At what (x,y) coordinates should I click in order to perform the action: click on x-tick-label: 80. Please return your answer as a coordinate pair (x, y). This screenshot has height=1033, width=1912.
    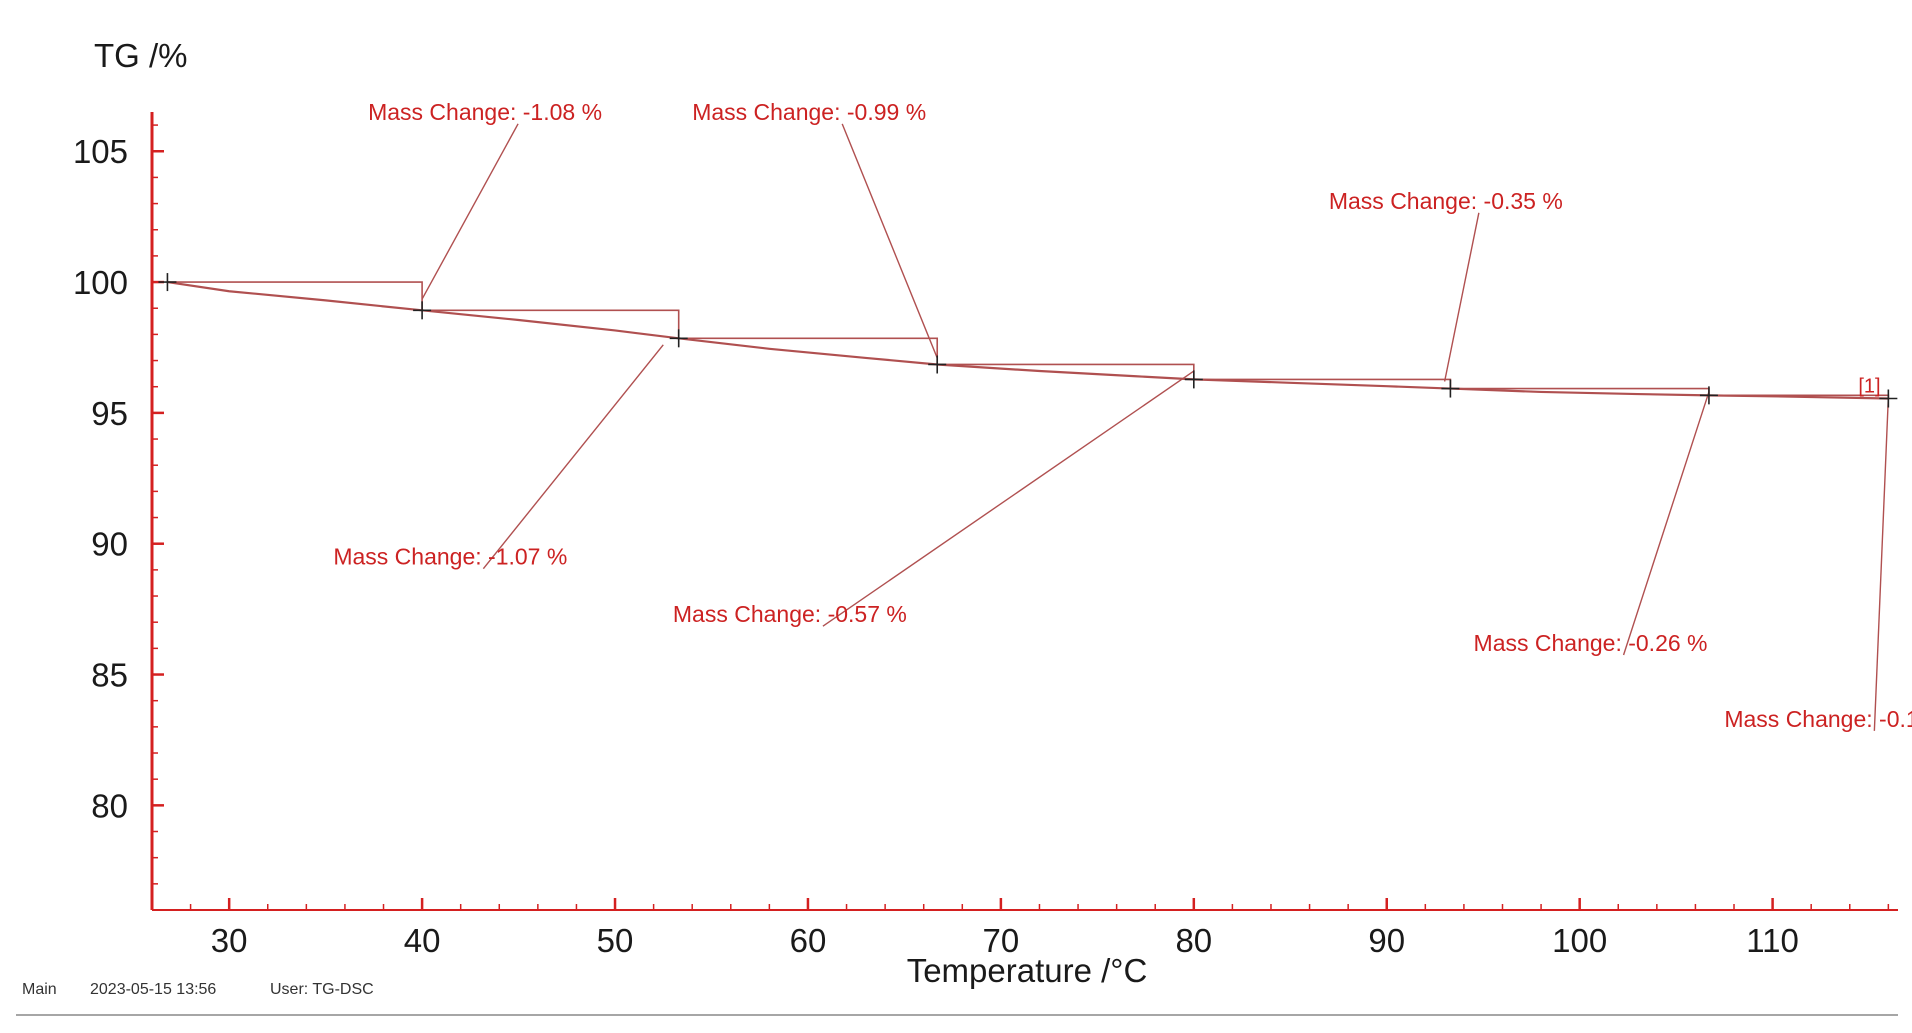
    Looking at the image, I should click on (1193, 940).